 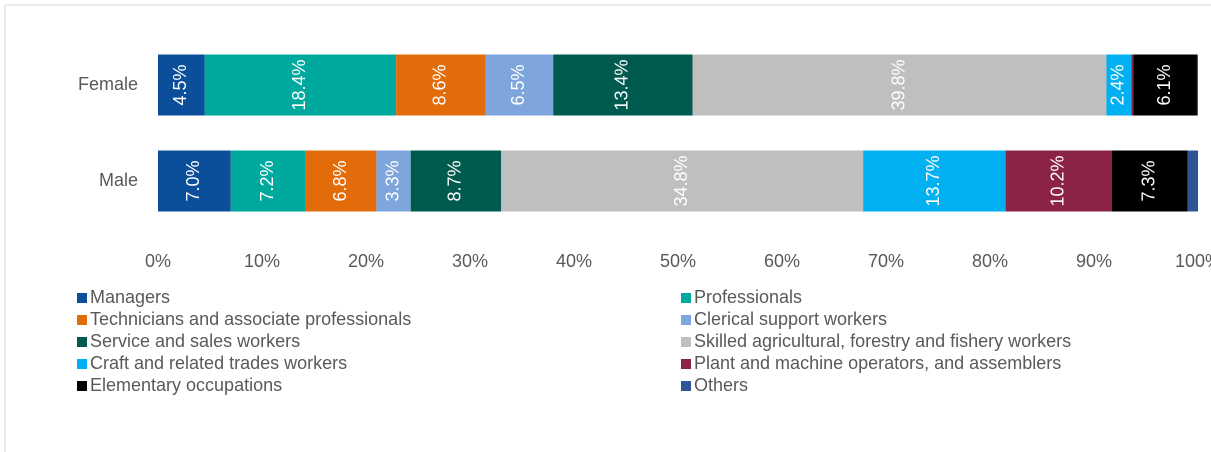 What do you see at coordinates (195, 341) in the screenshot?
I see `legend-label: Service and sales workers` at bounding box center [195, 341].